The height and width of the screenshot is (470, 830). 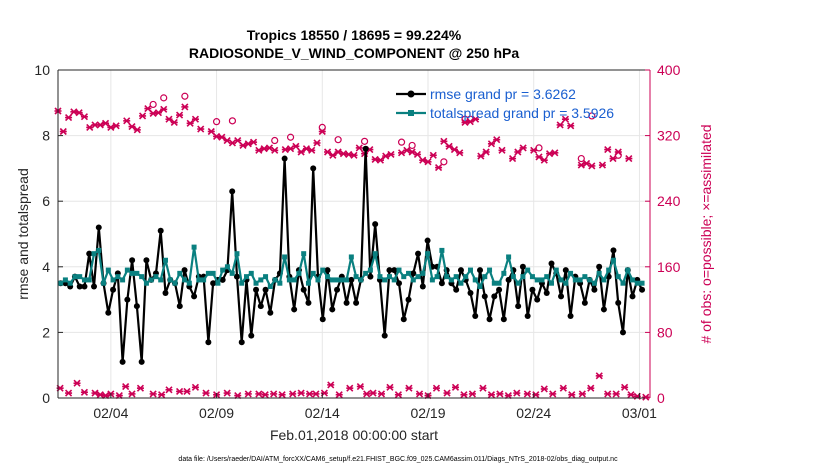 I want to click on y-tick-label-1: 2, so click(x=46, y=332).